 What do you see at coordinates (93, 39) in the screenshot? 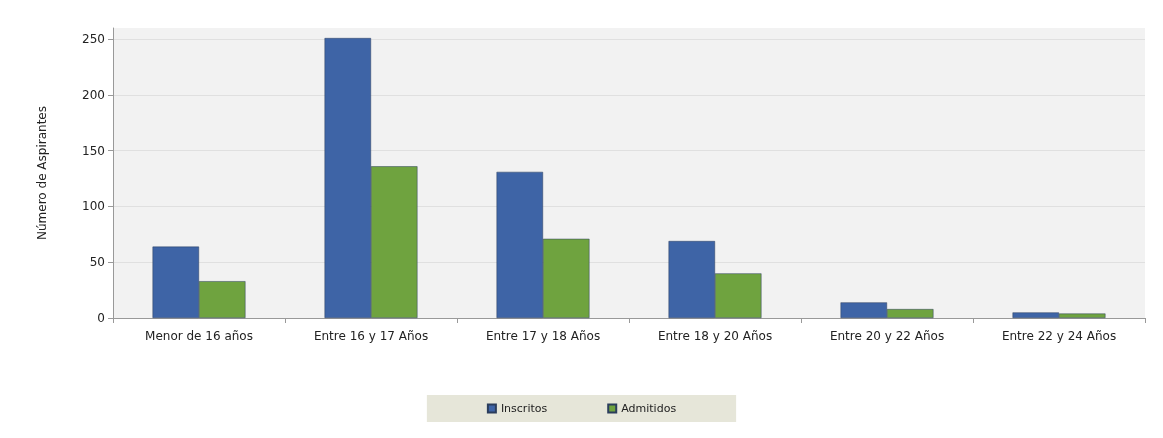
I see `y-tick-label: 250` at bounding box center [93, 39].